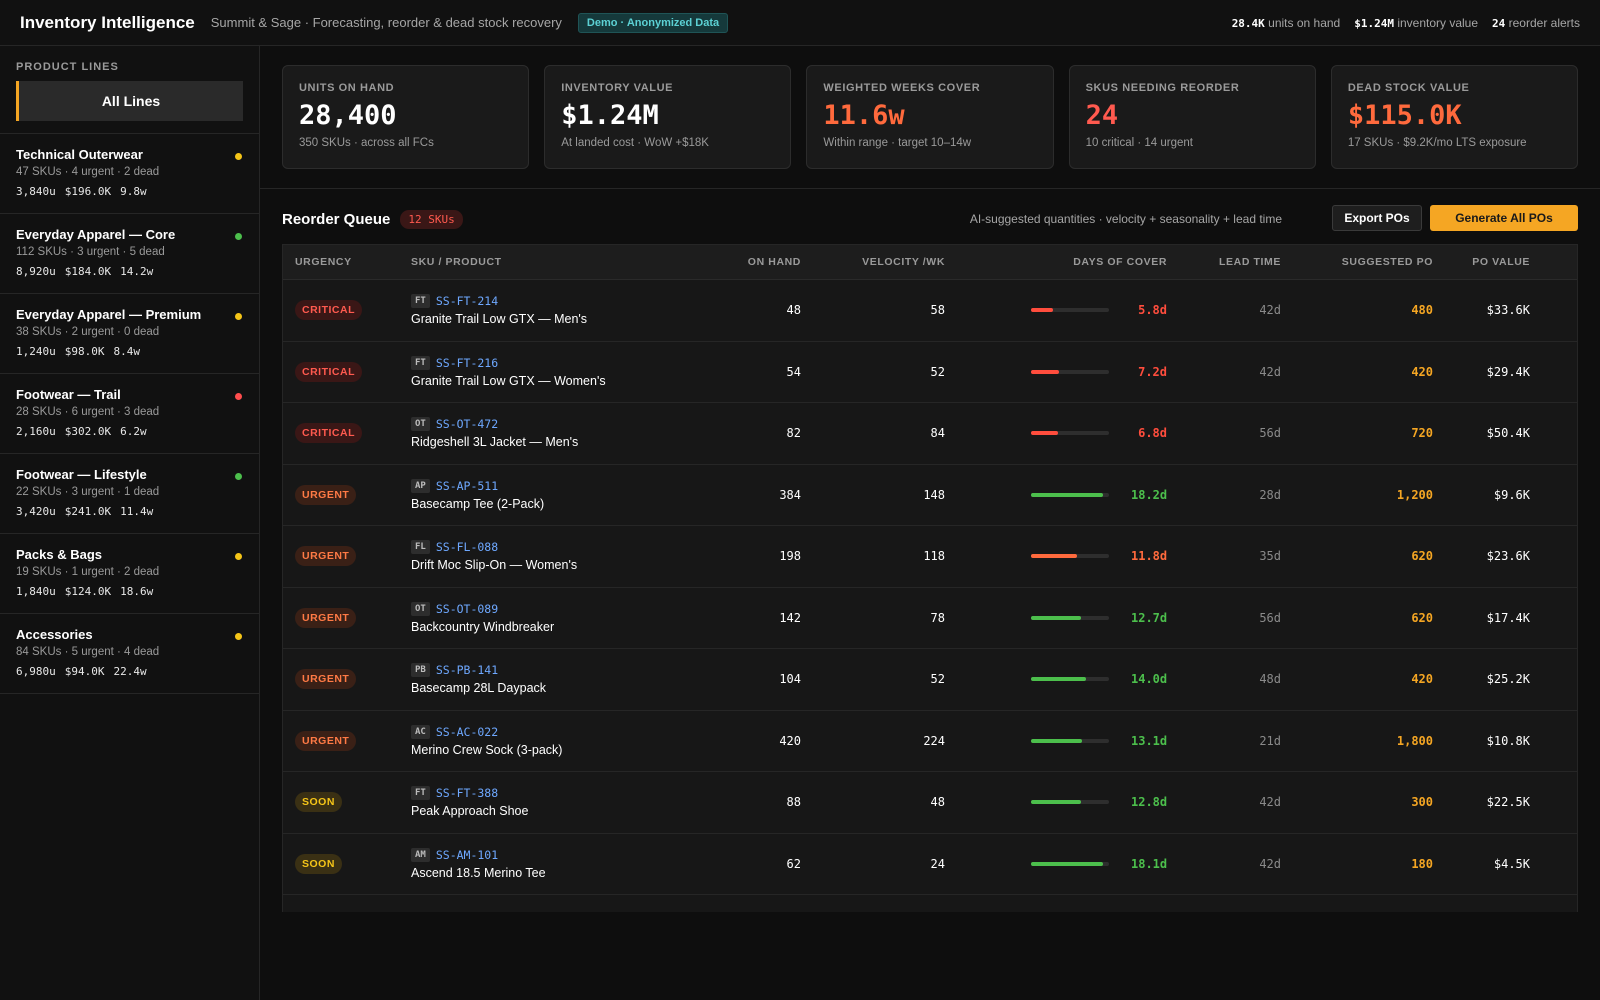  I want to click on sku-link: SS-AP-511, so click(467, 485).